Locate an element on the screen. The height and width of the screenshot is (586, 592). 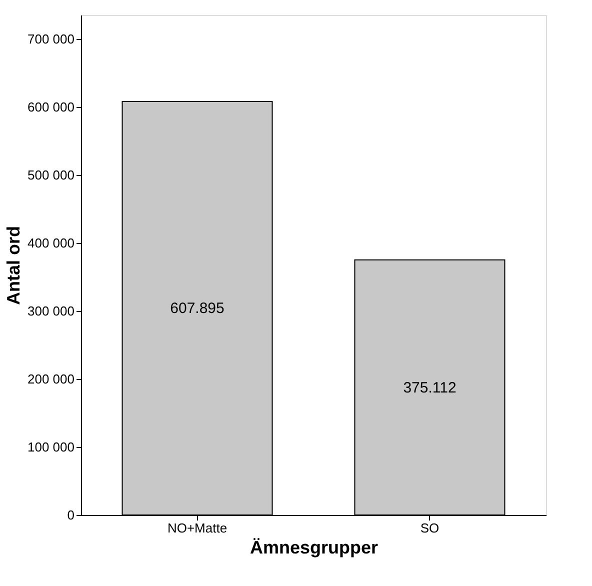
data-label: 607.895 is located at coordinates (197, 309).